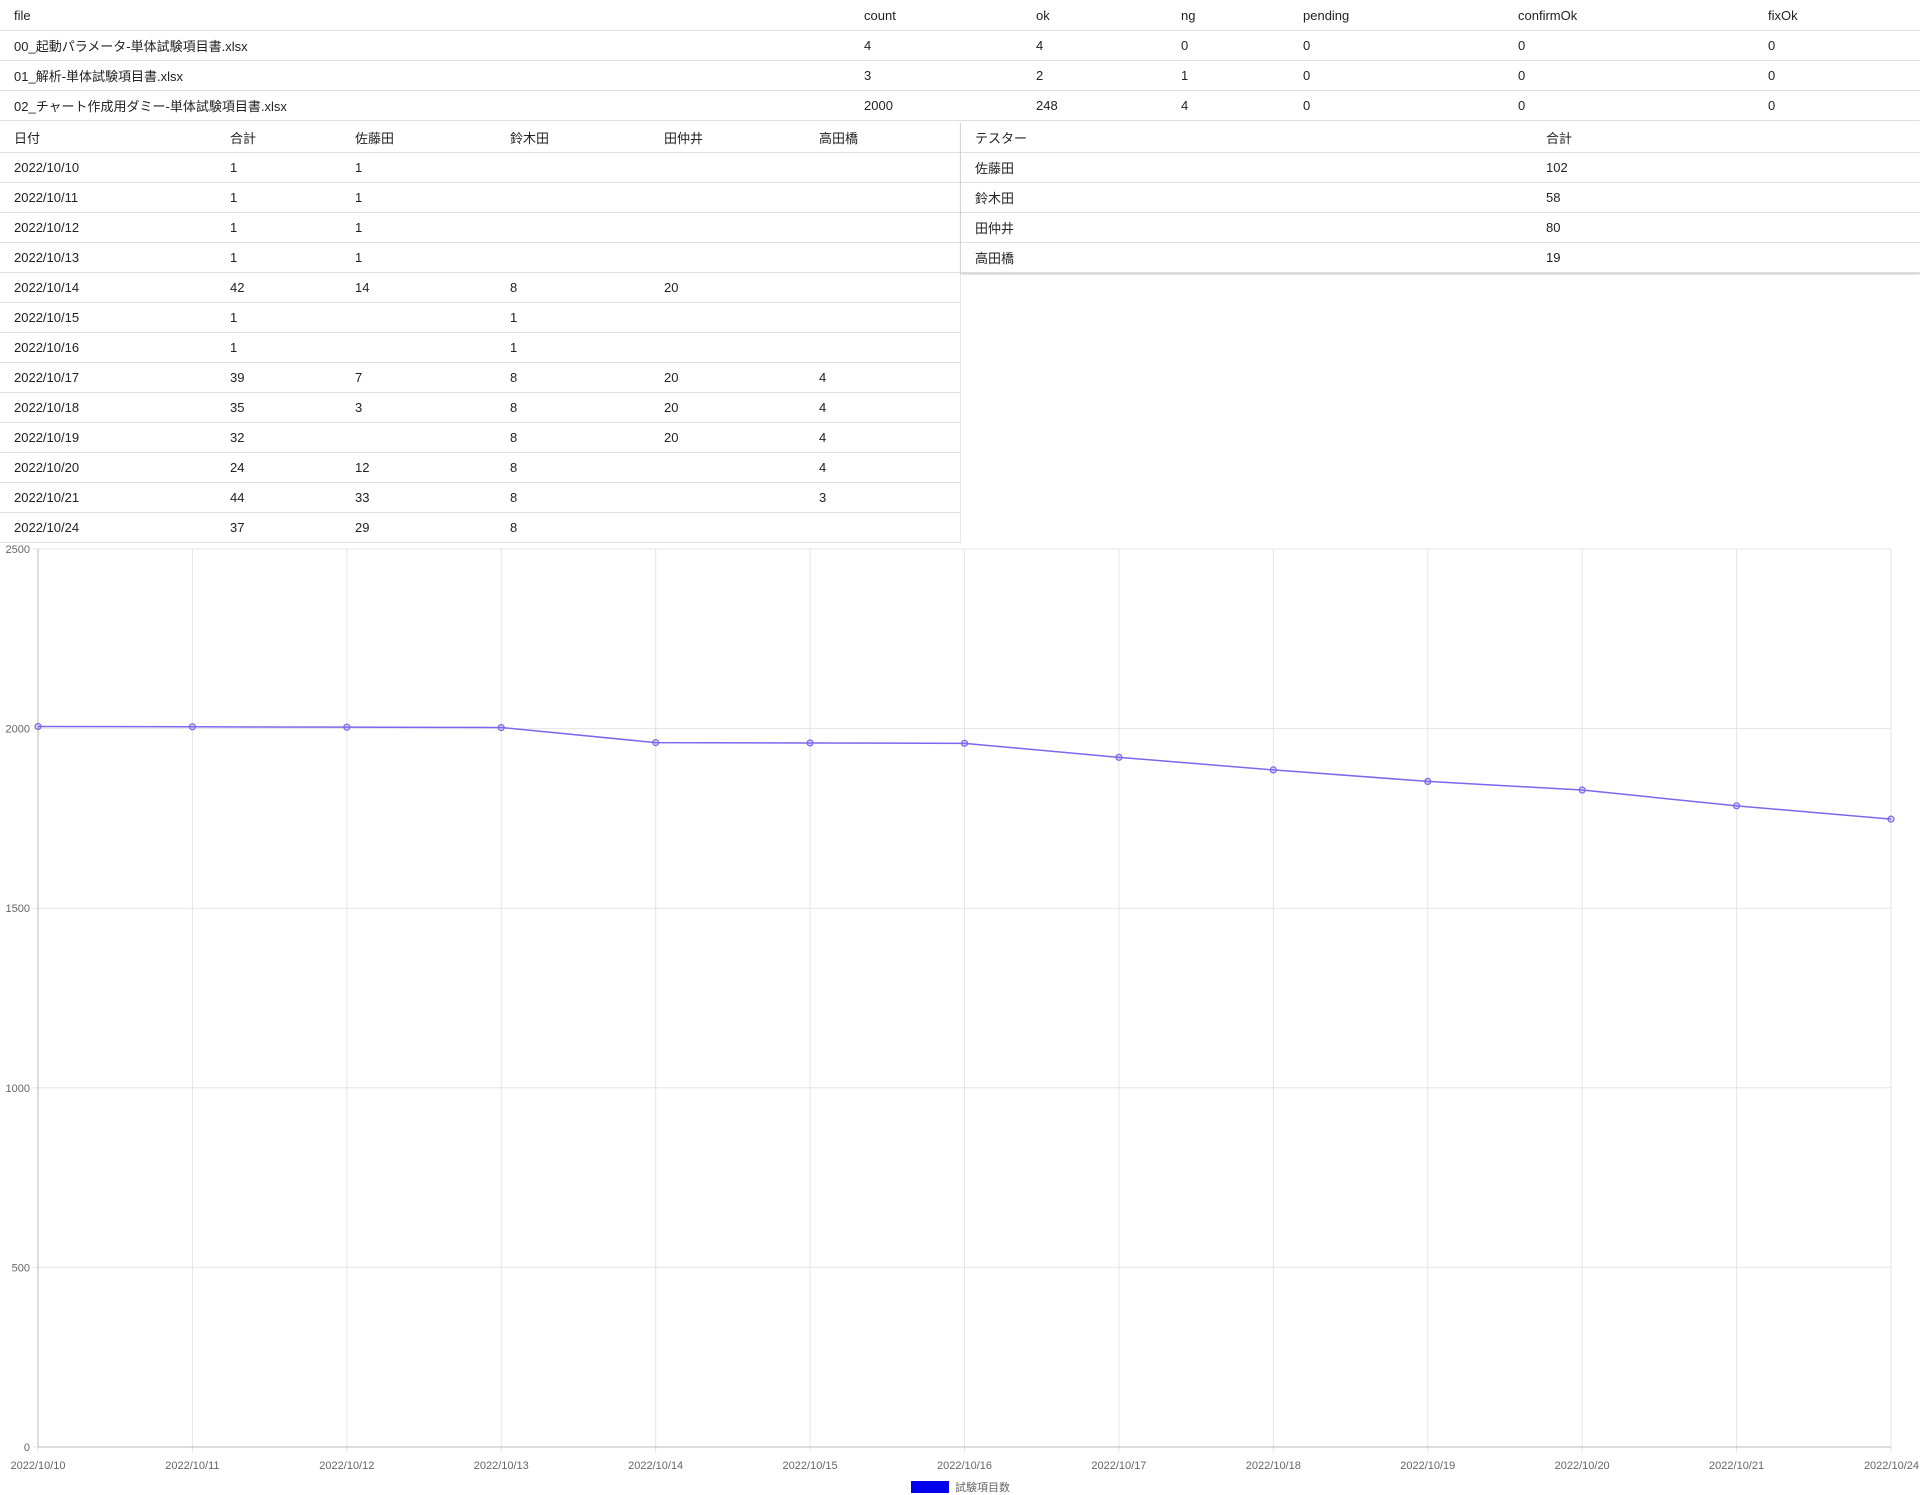  What do you see at coordinates (425, 45) in the screenshot?
I see `file-cell: 00_起動パラメータ-単体試験項目書.xlsx` at bounding box center [425, 45].